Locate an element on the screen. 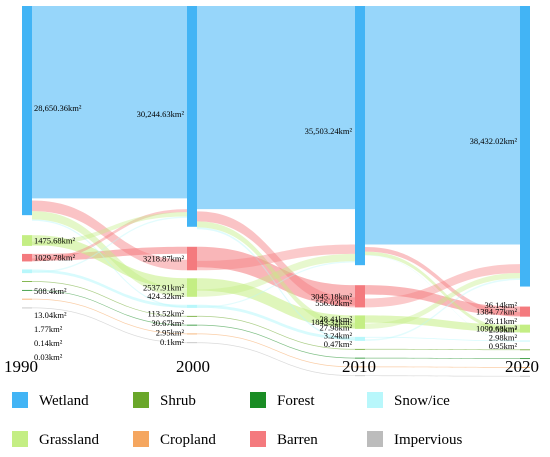 Image resolution: width=550 pixels, height=457 pixels. label-impervious-2020: 0.95km² is located at coordinates (503, 346).